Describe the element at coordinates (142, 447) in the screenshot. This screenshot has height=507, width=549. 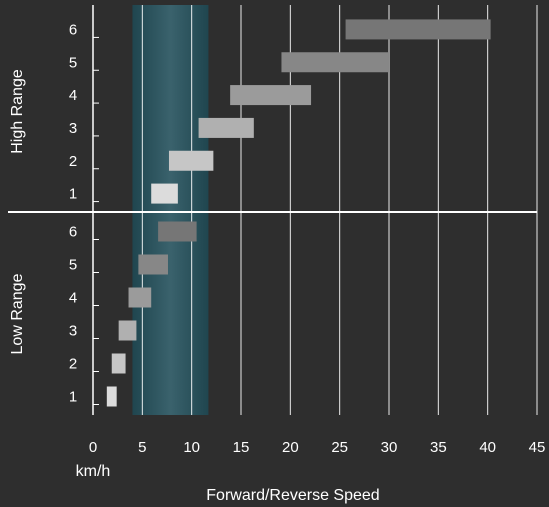
I see `x-tick-label: 5` at that location.